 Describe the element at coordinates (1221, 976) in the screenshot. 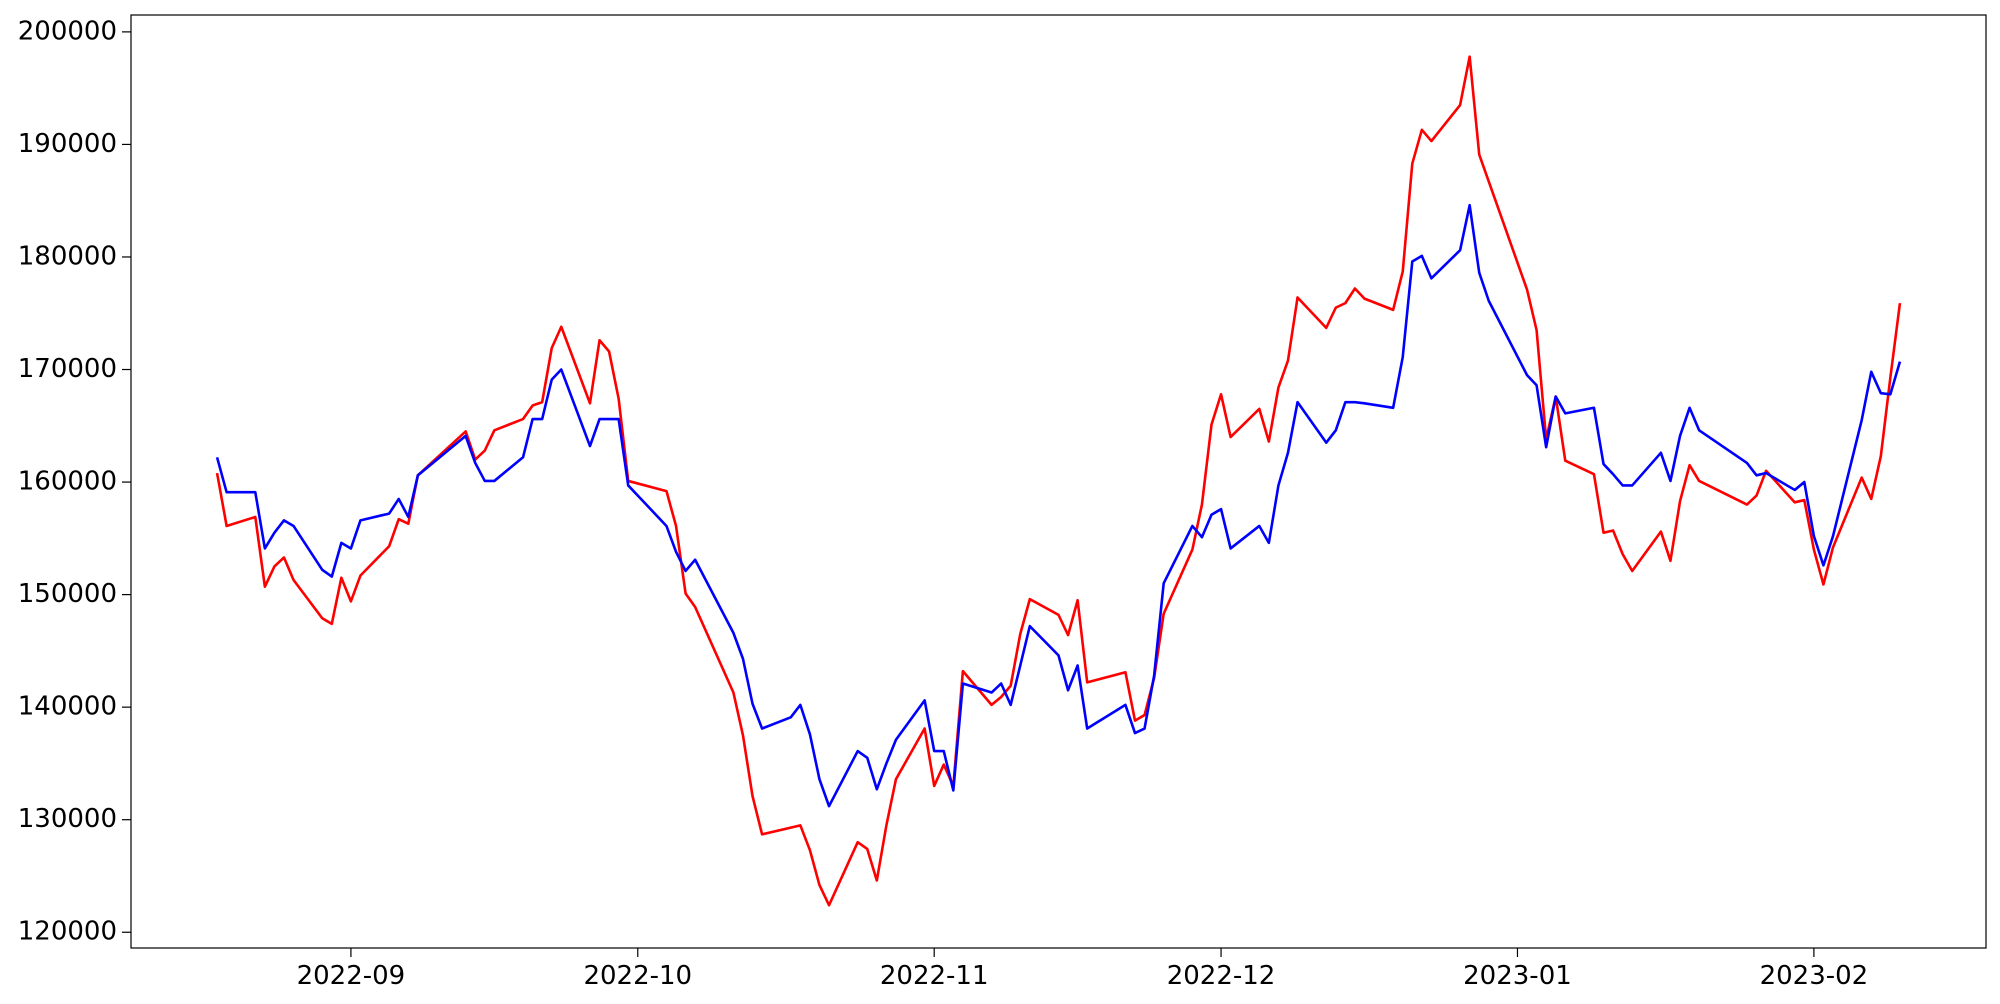

I see `x-tick-label: 2022-12` at that location.